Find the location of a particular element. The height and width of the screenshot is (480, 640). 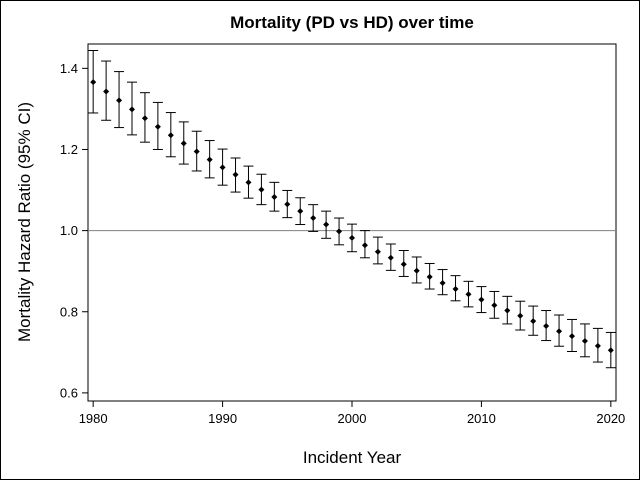

chart-title: Mortality (PD vs HD) over time is located at coordinates (352, 22).